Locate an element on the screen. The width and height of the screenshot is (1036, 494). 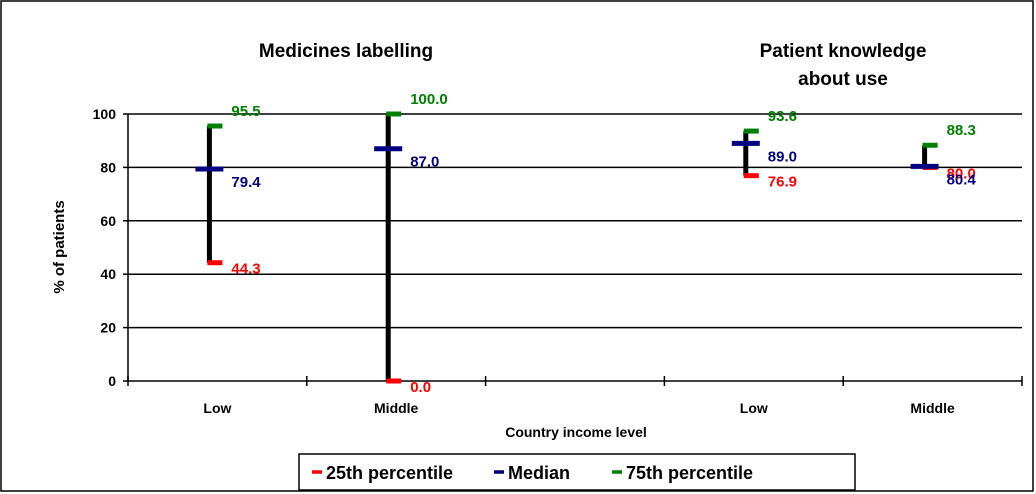
median-data-label: 80.4 is located at coordinates (962, 179).